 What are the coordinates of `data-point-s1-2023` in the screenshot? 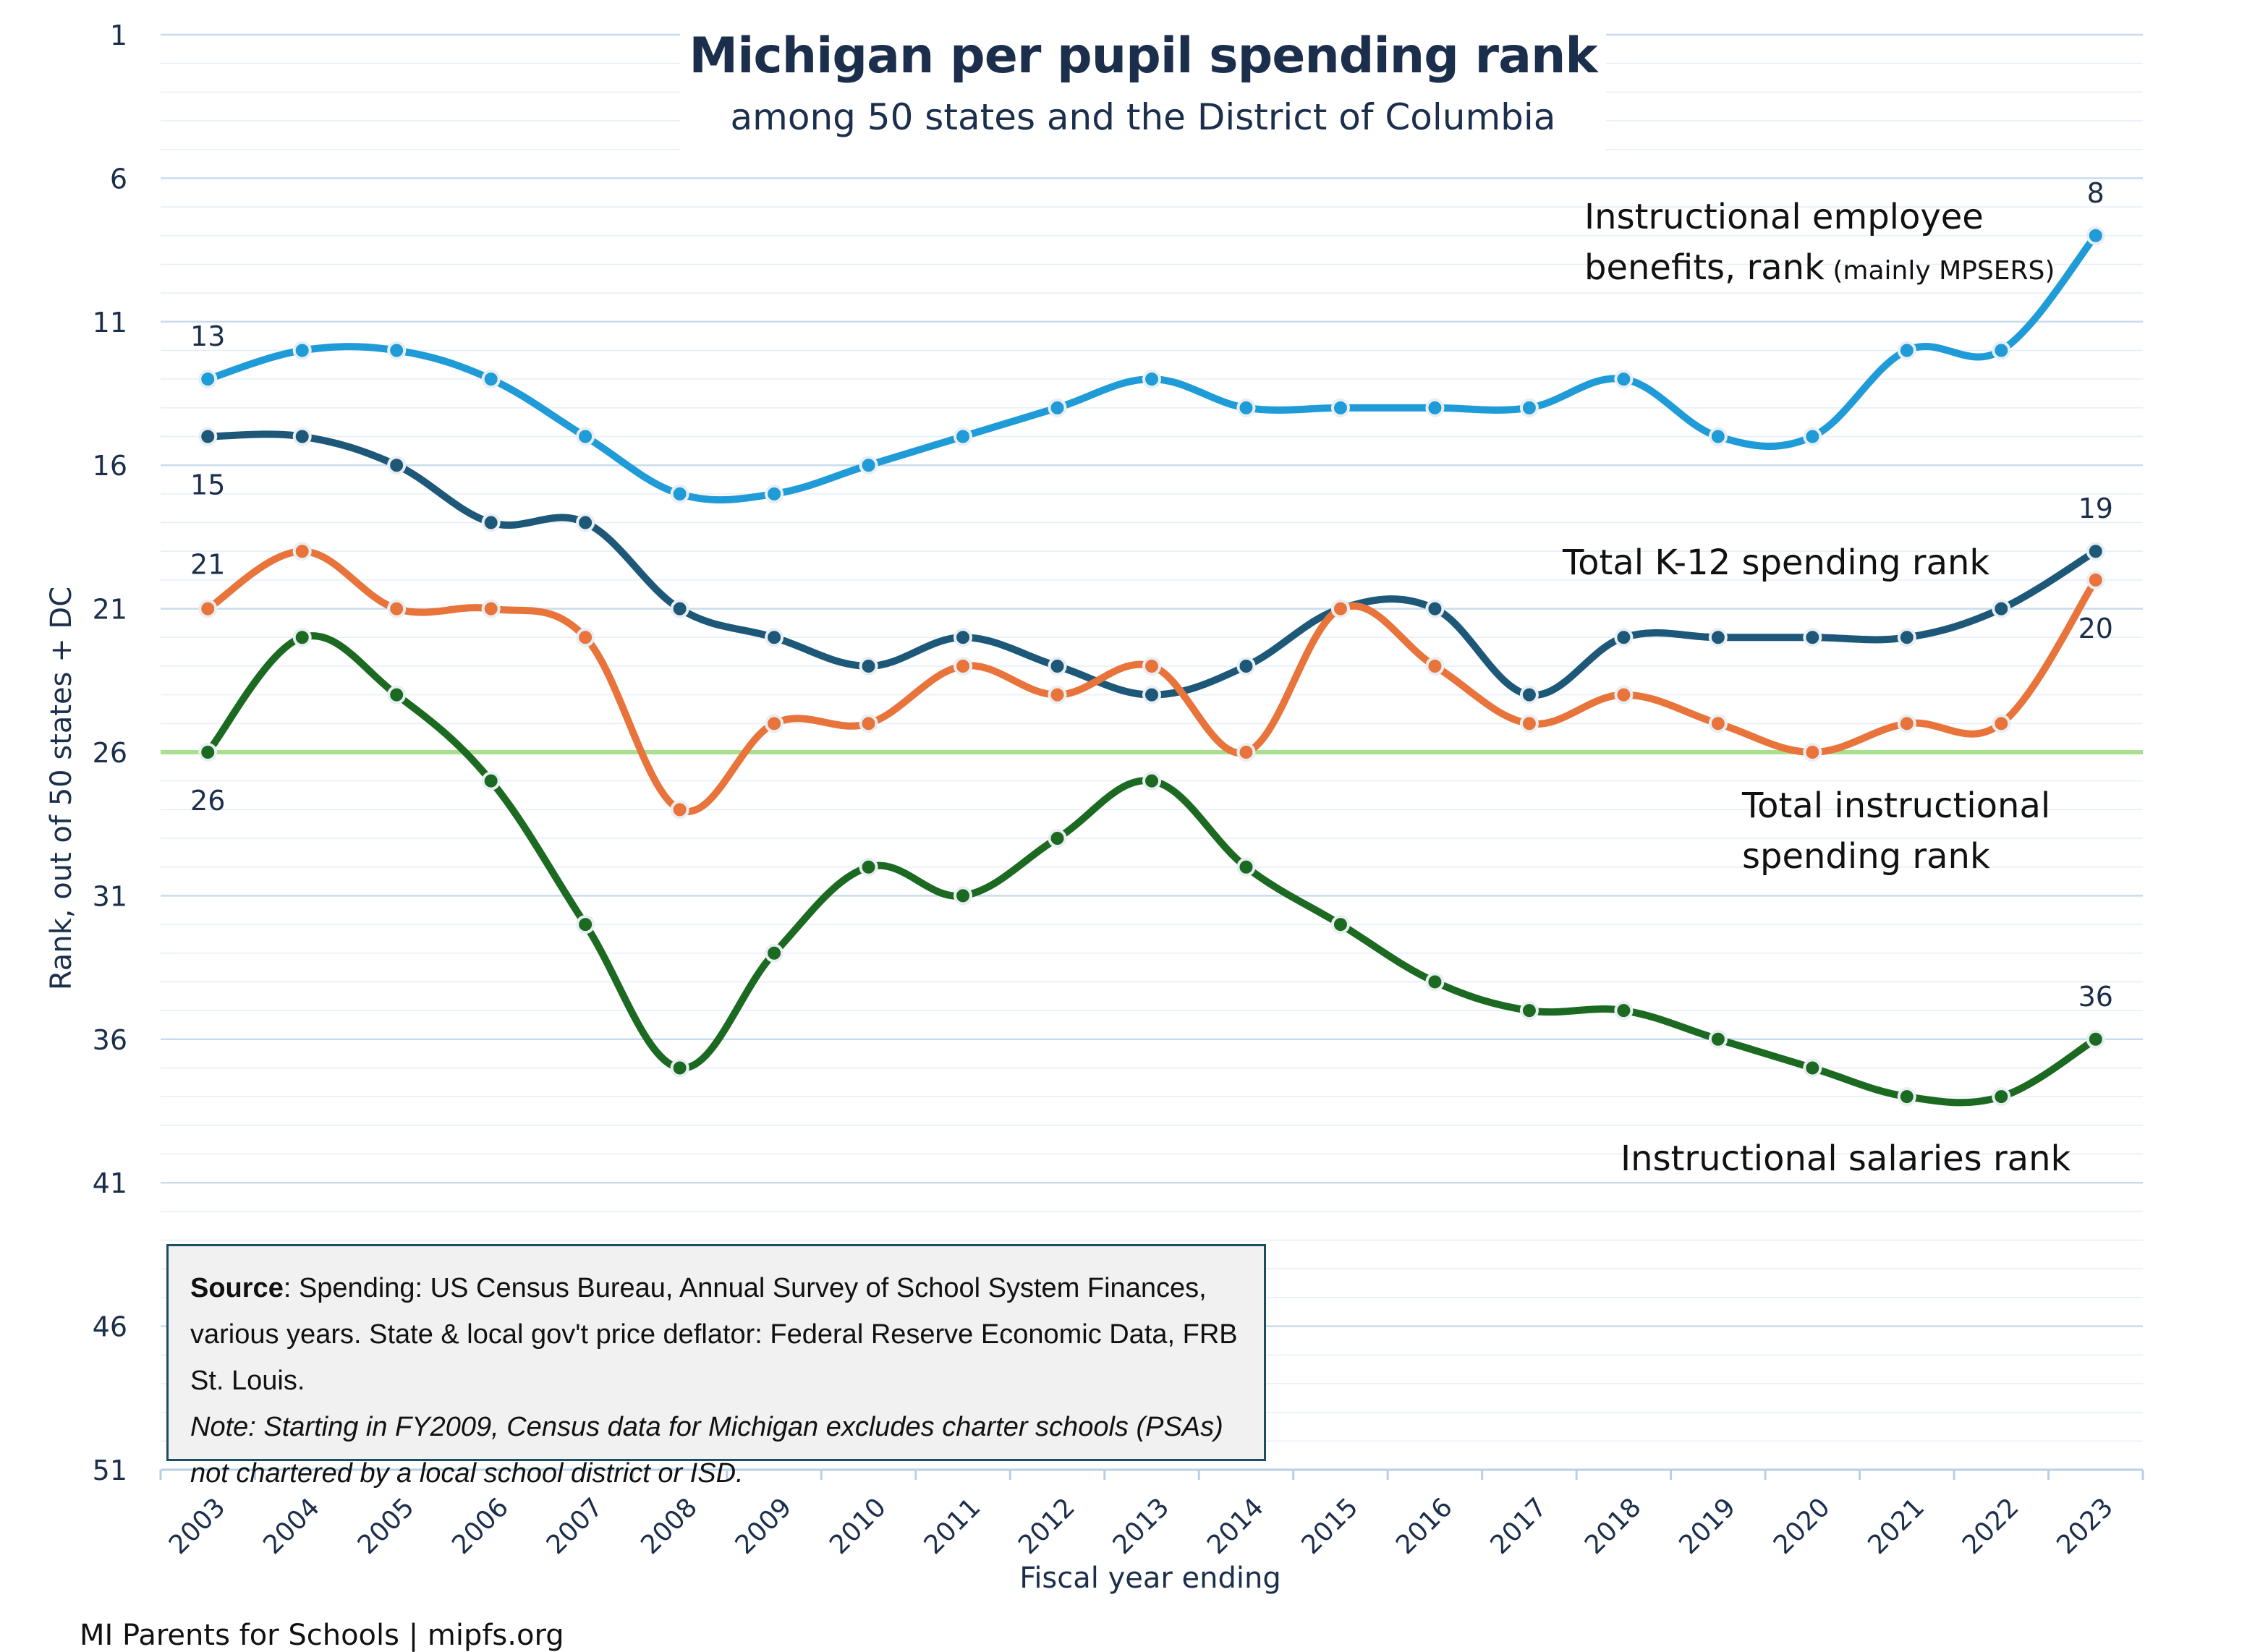 It's located at (2095, 551).